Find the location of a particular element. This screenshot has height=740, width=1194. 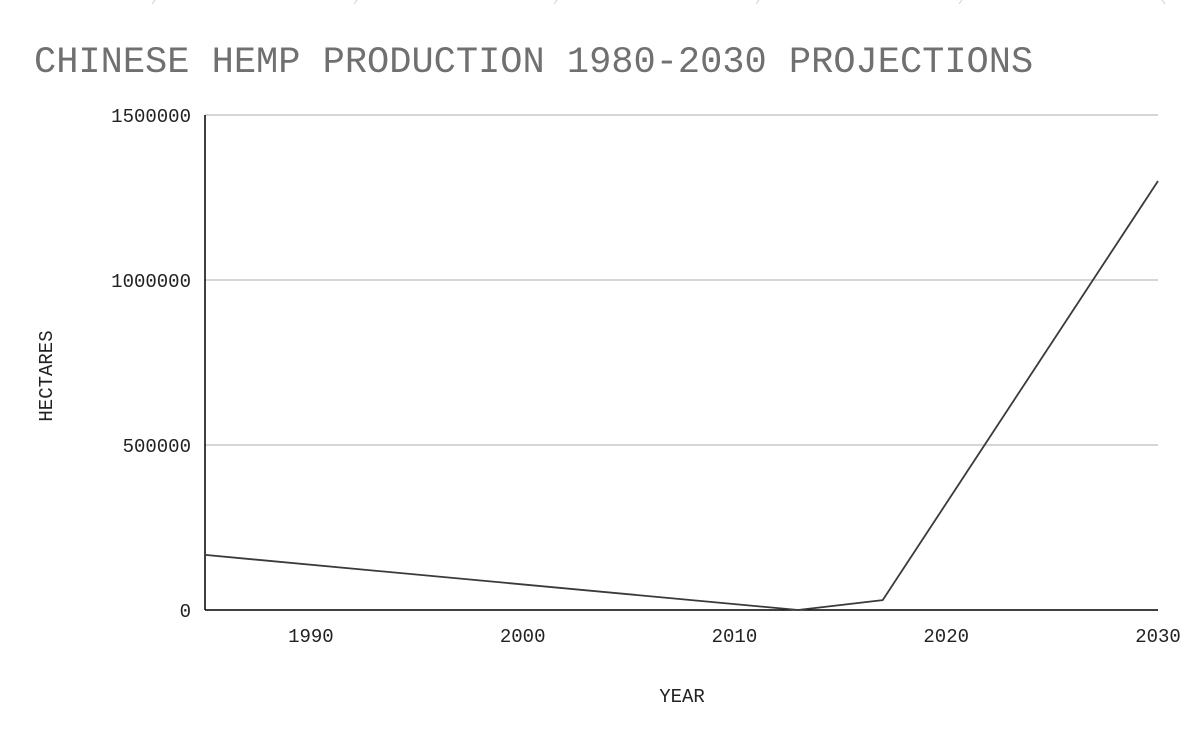

y-axis-label: HECTARES is located at coordinates (47, 375).